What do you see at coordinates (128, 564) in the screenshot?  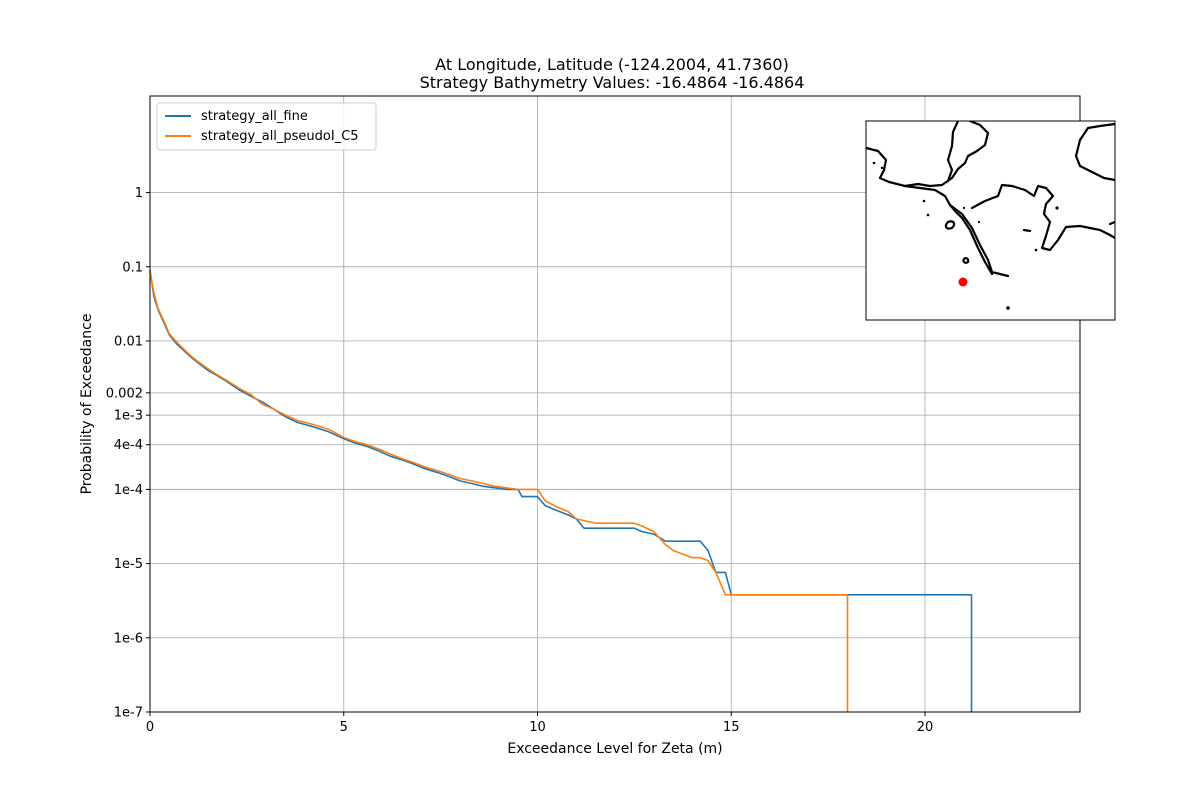 I see `y-tick-label: 1e-5` at bounding box center [128, 564].